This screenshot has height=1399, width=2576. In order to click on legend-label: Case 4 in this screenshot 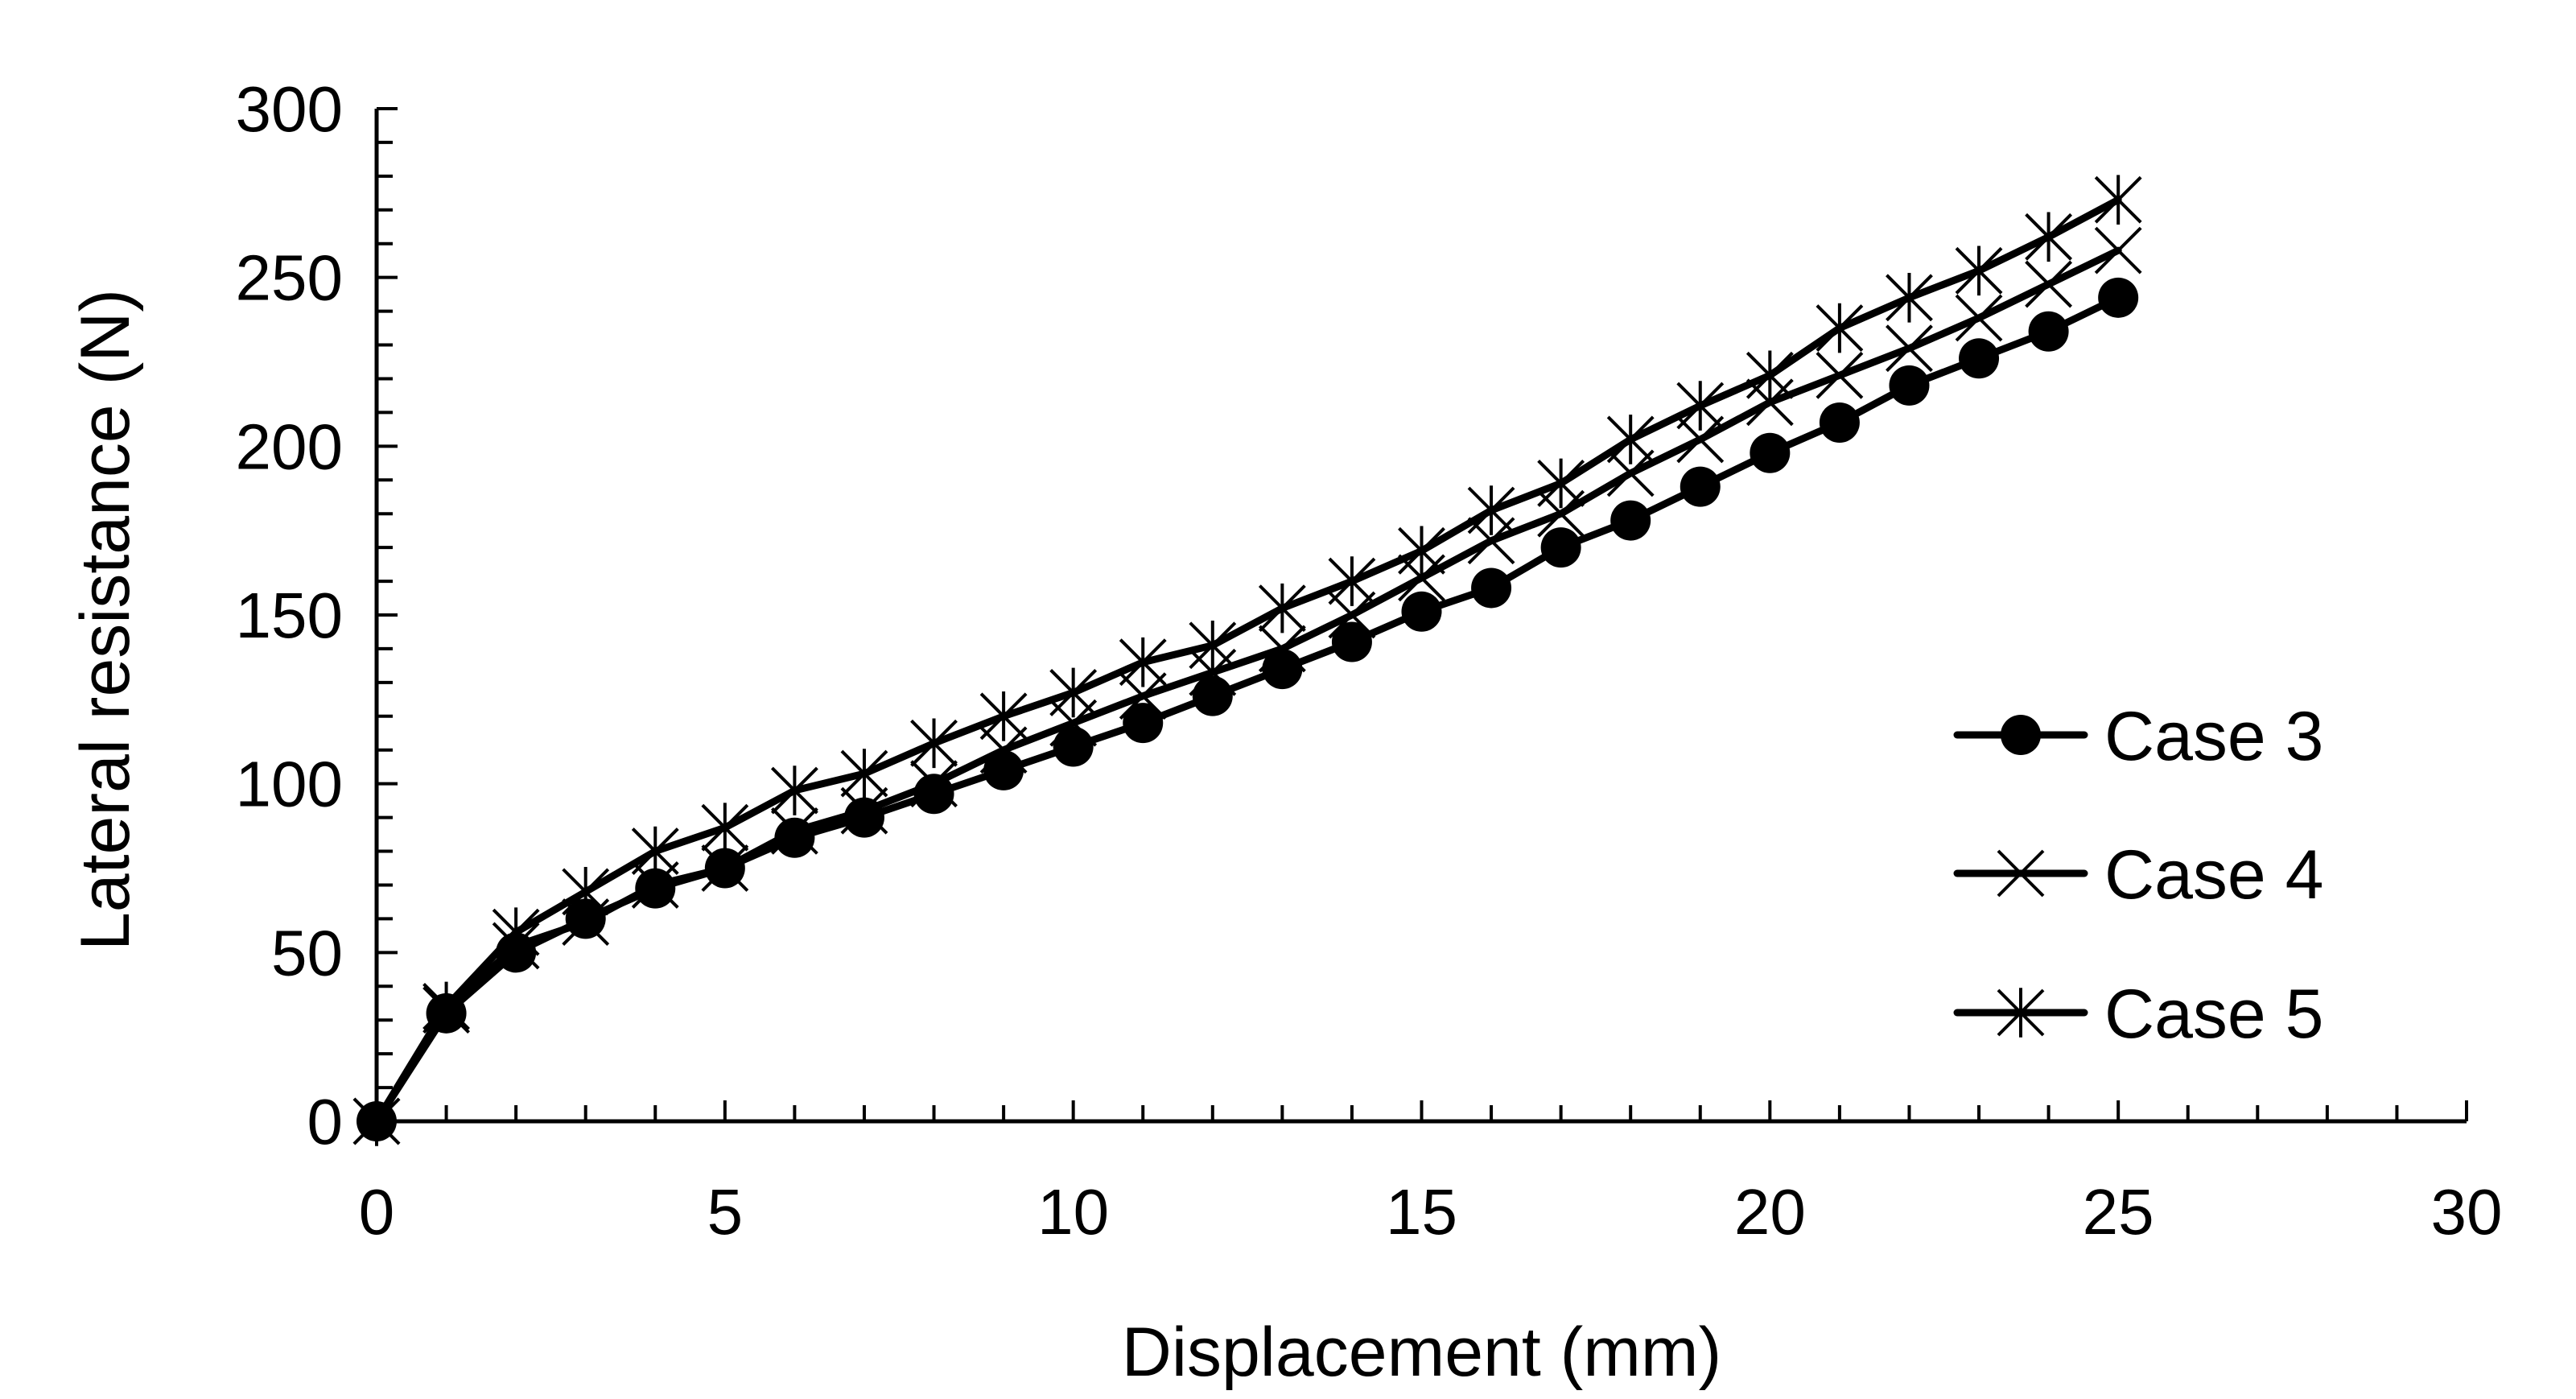, I will do `click(2214, 875)`.